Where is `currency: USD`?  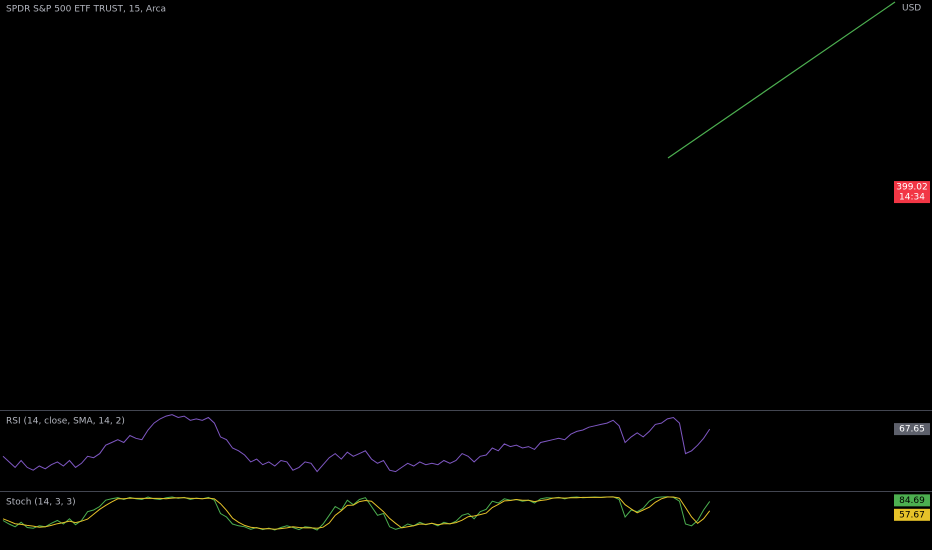
currency: USD is located at coordinates (911, 9).